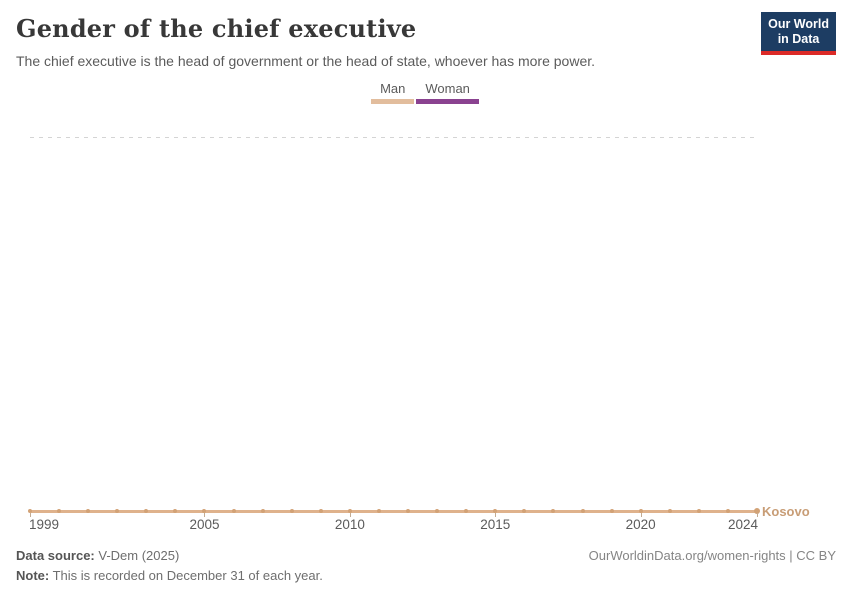 The width and height of the screenshot is (850, 600). I want to click on x-axis-label: 2024, so click(743, 524).